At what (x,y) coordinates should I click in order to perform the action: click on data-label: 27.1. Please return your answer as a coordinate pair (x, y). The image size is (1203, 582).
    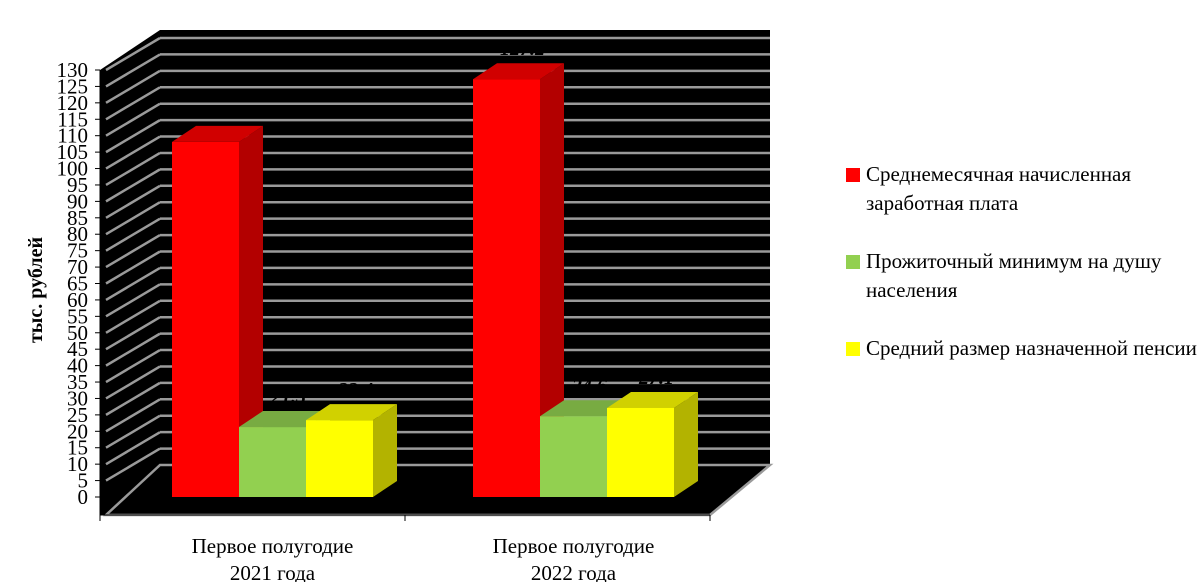
    Looking at the image, I should click on (656, 378).